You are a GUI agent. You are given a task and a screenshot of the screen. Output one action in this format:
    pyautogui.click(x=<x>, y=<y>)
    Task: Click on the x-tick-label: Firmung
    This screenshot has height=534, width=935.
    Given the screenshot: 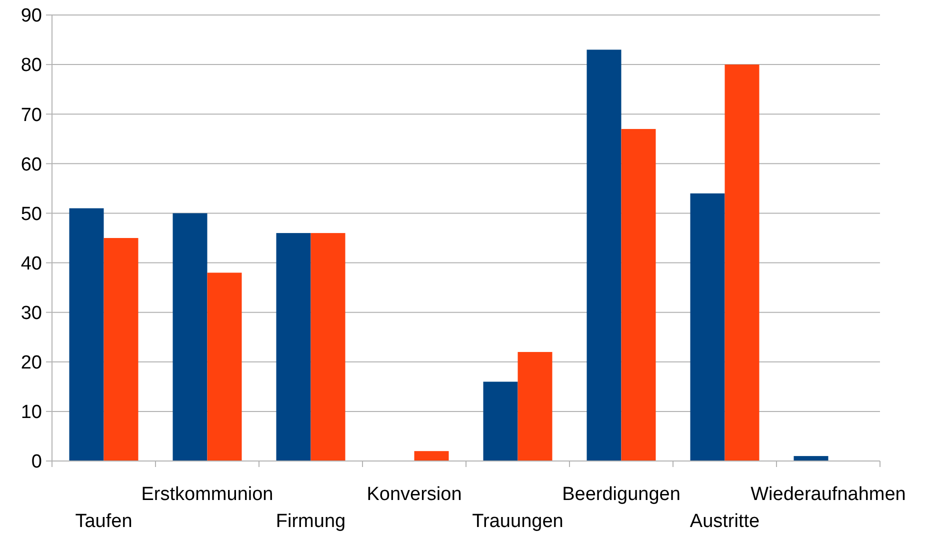 What is the action you would take?
    pyautogui.click(x=311, y=521)
    